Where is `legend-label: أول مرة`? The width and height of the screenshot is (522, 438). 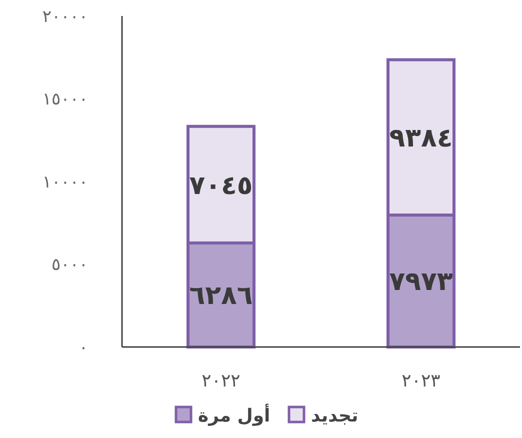
legend-label: أول مرة is located at coordinates (234, 414).